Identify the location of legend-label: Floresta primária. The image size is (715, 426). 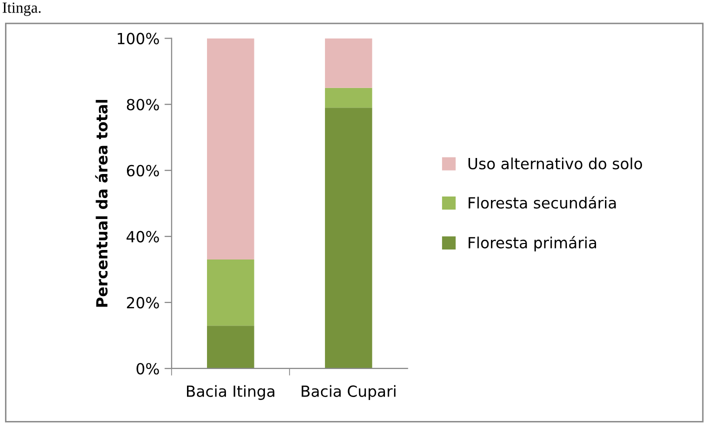
(532, 244).